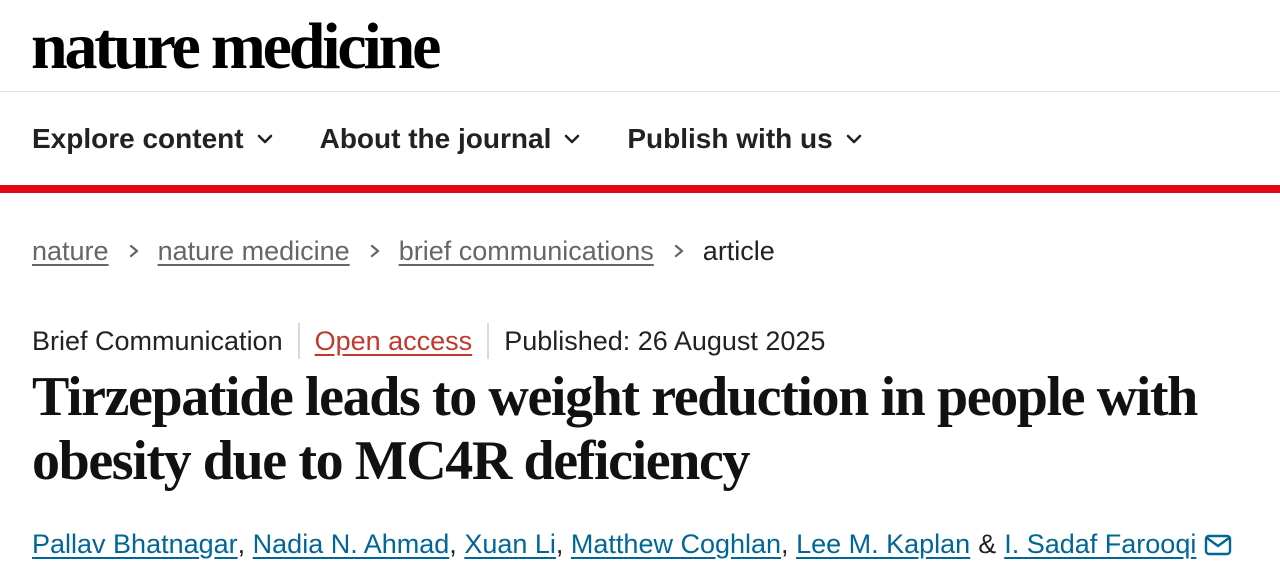 The image size is (1280, 586). Describe the element at coordinates (236, 46) in the screenshot. I see `journal-logo: nature medicine` at that location.